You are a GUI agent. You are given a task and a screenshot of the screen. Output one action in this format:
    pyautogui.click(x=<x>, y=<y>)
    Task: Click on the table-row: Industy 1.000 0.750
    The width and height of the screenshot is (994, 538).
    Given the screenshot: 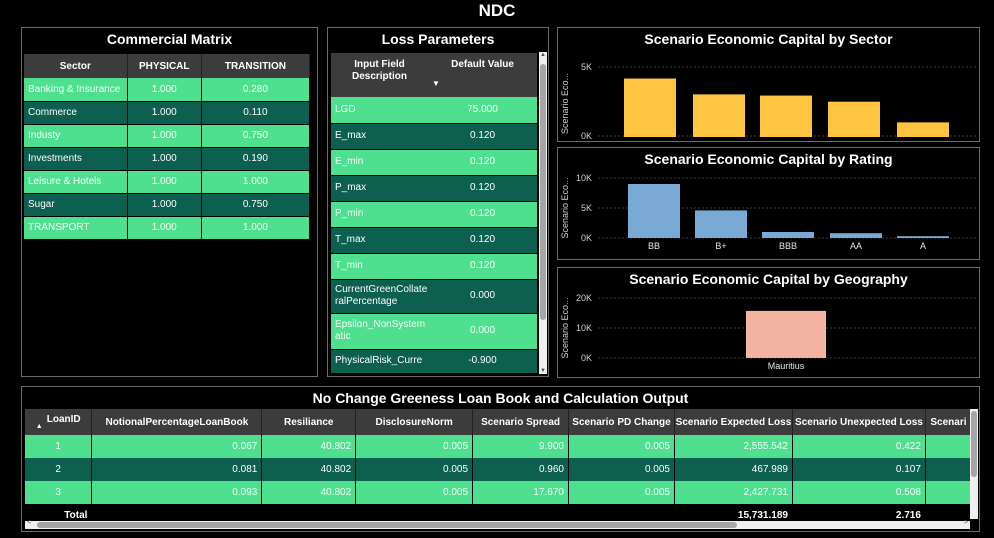 What is the action you would take?
    pyautogui.click(x=167, y=136)
    